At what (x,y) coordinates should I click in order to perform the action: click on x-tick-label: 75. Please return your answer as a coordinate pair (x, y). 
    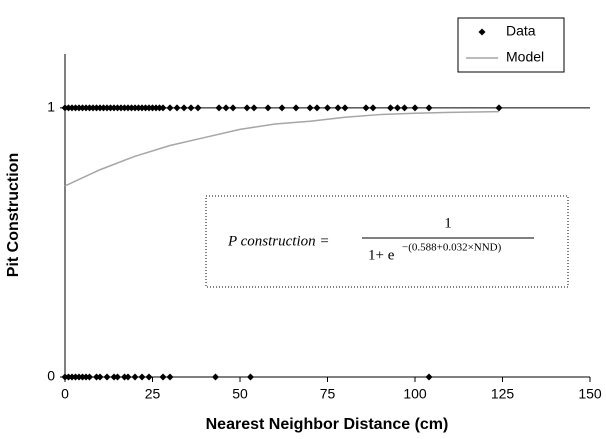
    Looking at the image, I should click on (328, 394).